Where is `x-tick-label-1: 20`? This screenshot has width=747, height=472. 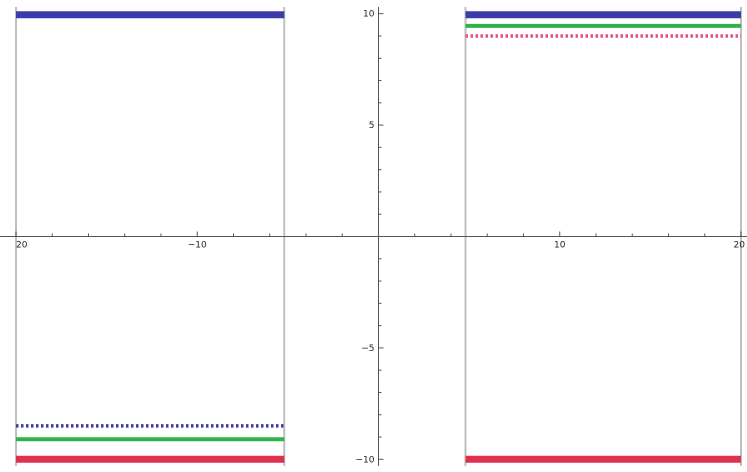
x-tick-label-1: 20 is located at coordinates (22, 246).